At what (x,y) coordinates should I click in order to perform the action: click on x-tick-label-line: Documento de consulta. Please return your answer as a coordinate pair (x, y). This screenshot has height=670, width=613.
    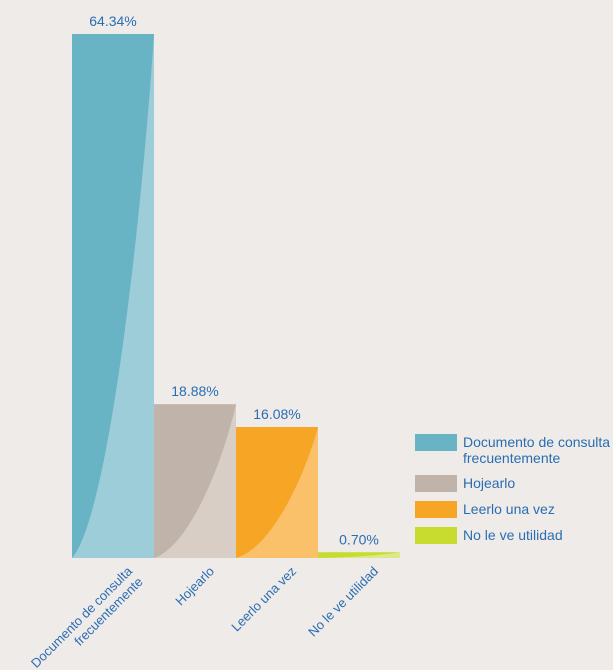
    Looking at the image, I should click on (82, 616).